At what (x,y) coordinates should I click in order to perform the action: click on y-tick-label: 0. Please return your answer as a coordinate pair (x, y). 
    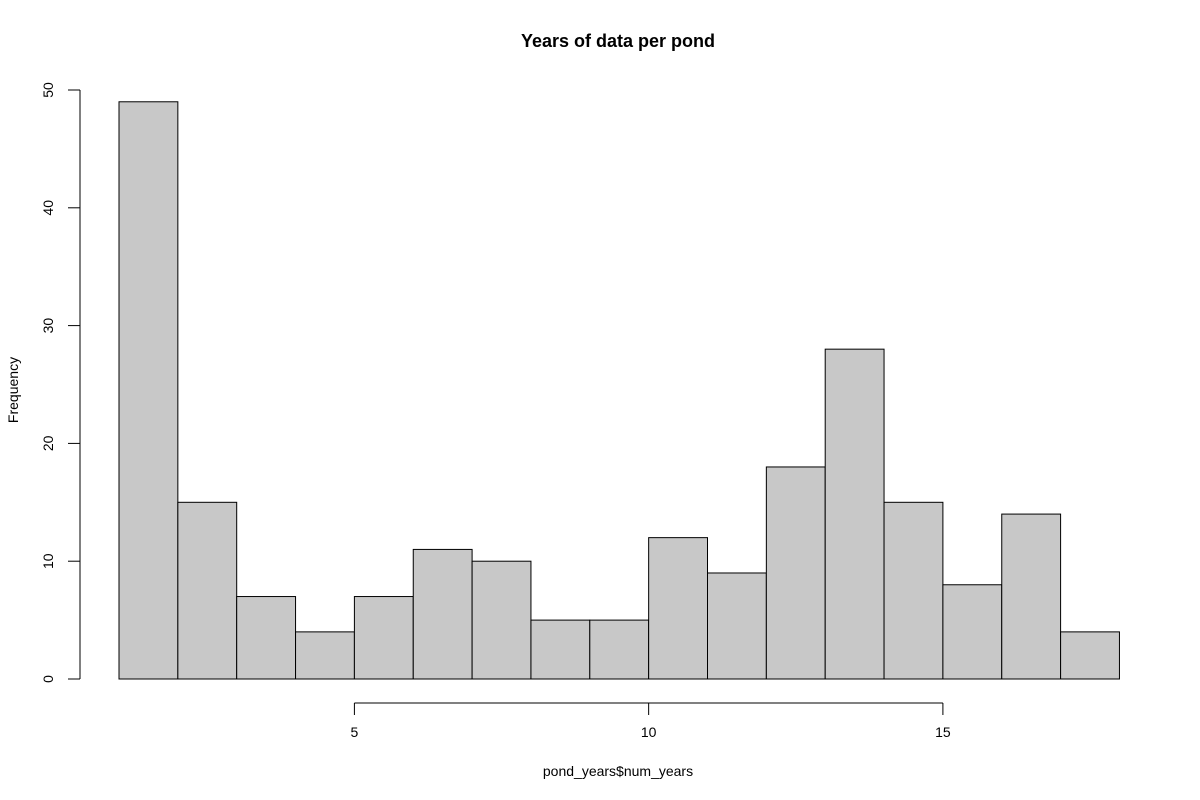
    Looking at the image, I should click on (48, 679).